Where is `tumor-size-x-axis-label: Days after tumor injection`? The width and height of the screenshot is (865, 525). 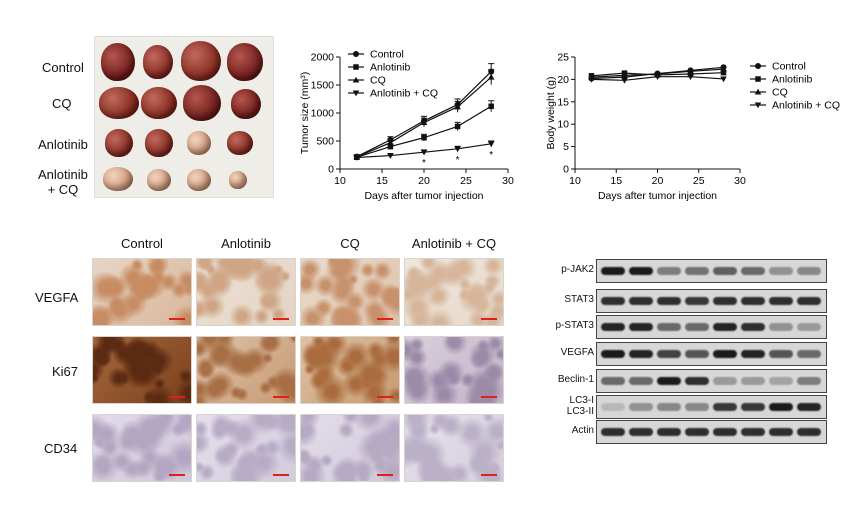
tumor-size-x-axis-label: Days after tumor injection is located at coordinates (423, 196).